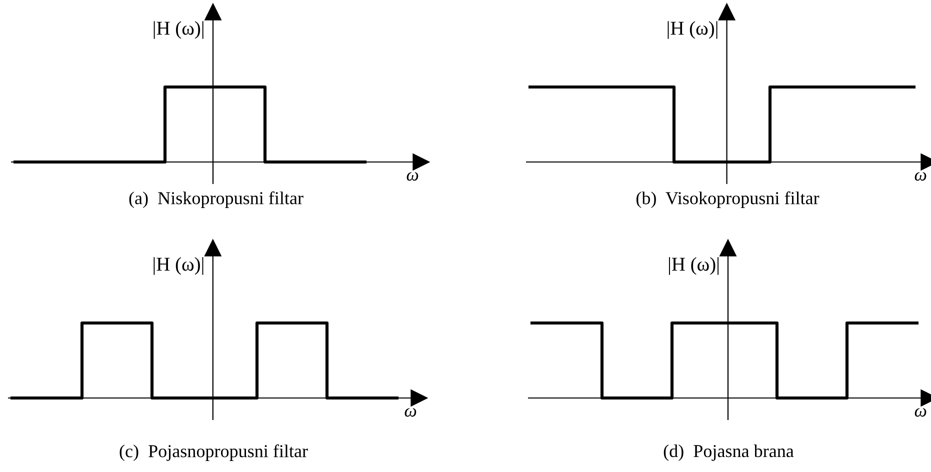  What do you see at coordinates (214, 452) in the screenshot?
I see `text: (c) Pojasnopropusni filtar` at bounding box center [214, 452].